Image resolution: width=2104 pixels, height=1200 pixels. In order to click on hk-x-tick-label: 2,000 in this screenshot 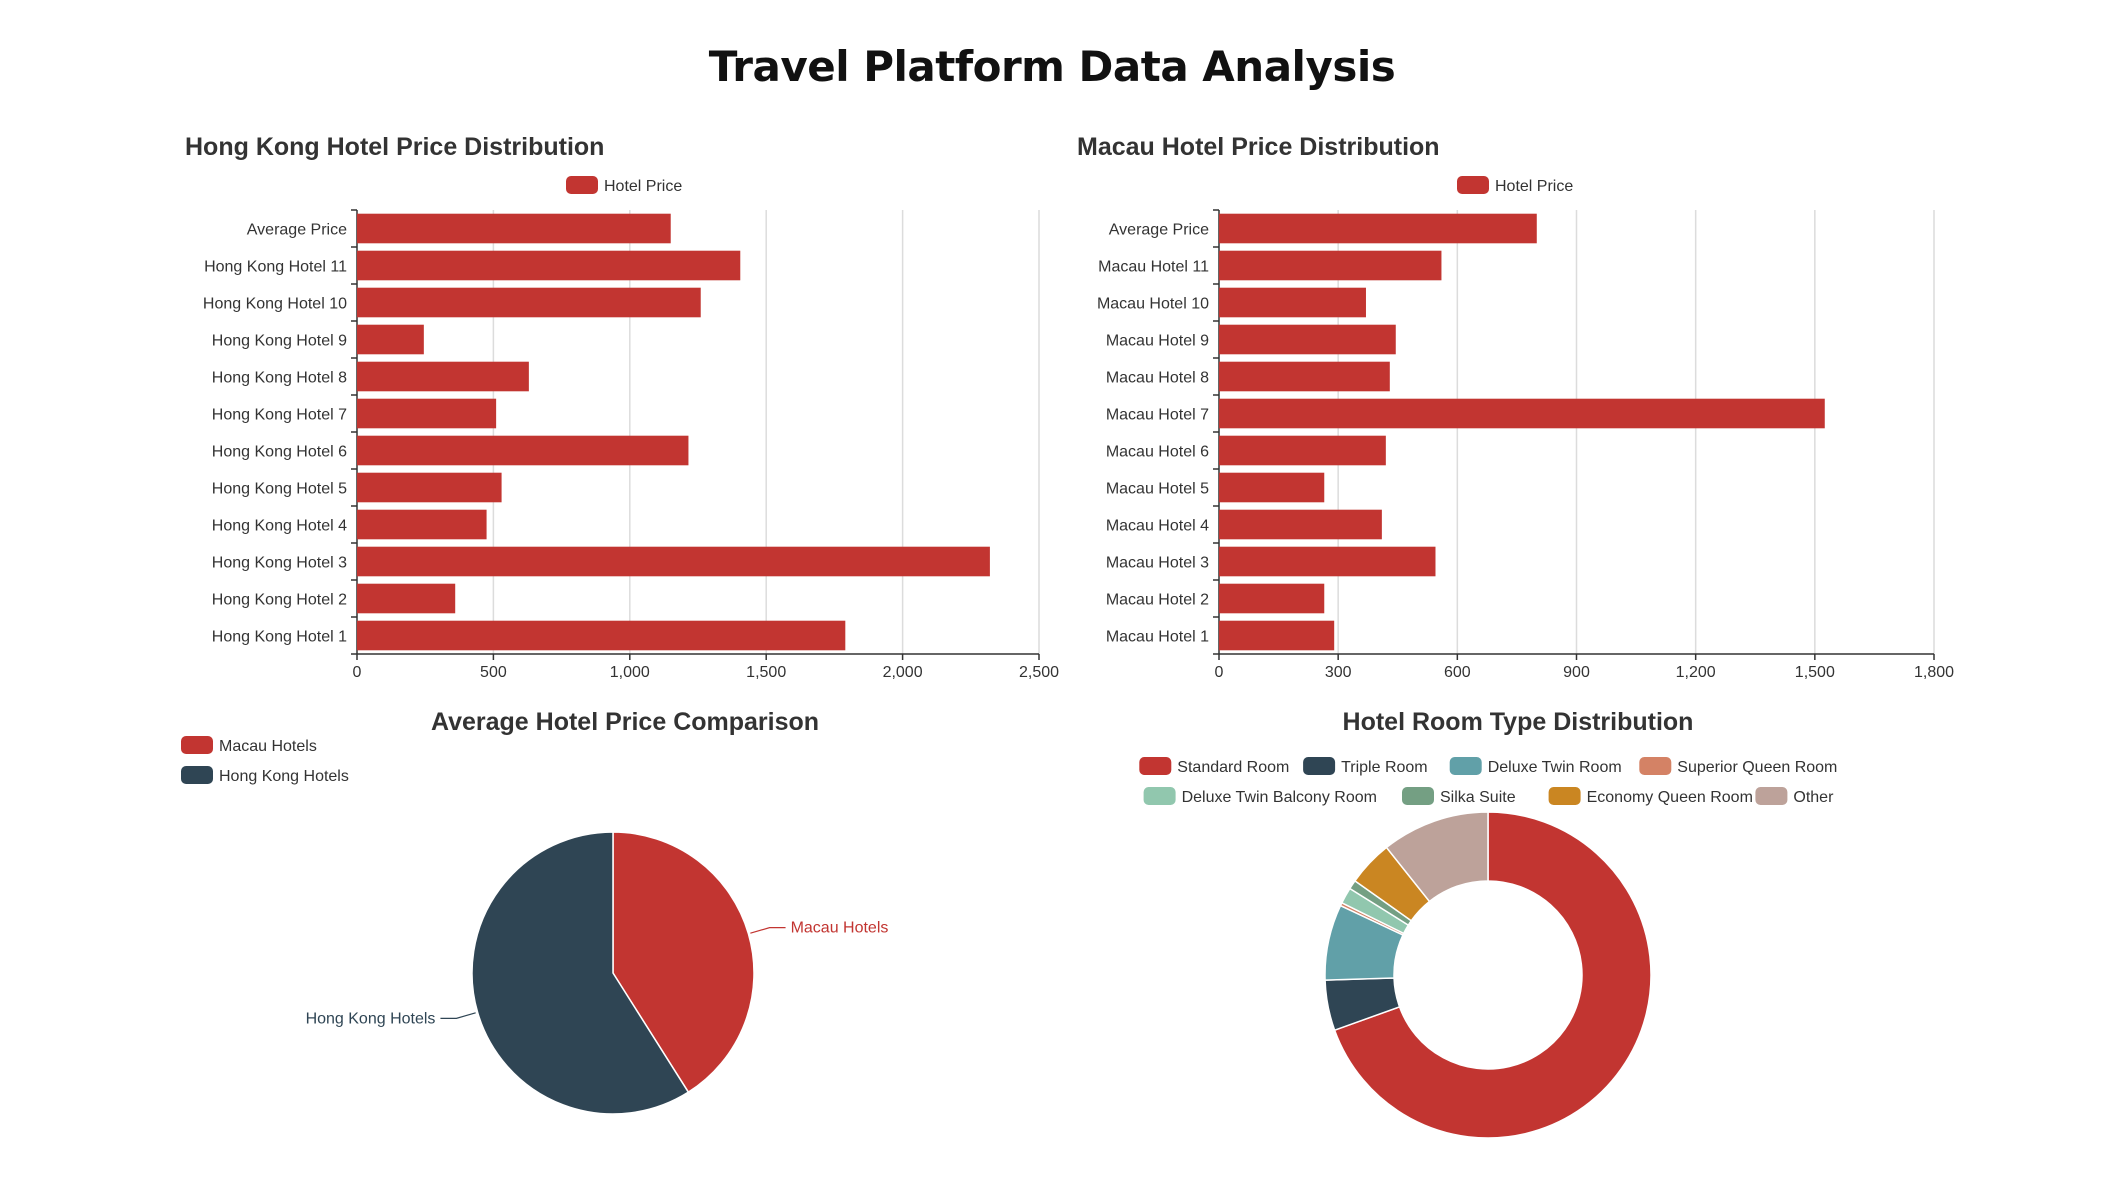, I will do `click(903, 672)`.